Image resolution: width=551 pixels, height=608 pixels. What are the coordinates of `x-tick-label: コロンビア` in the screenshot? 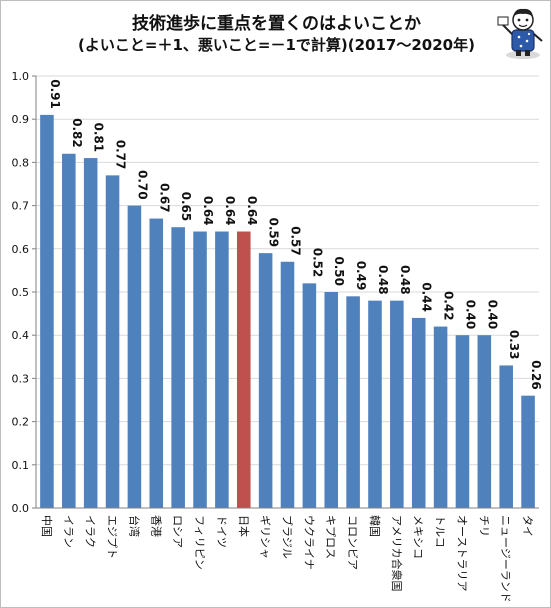 It's located at (352, 542).